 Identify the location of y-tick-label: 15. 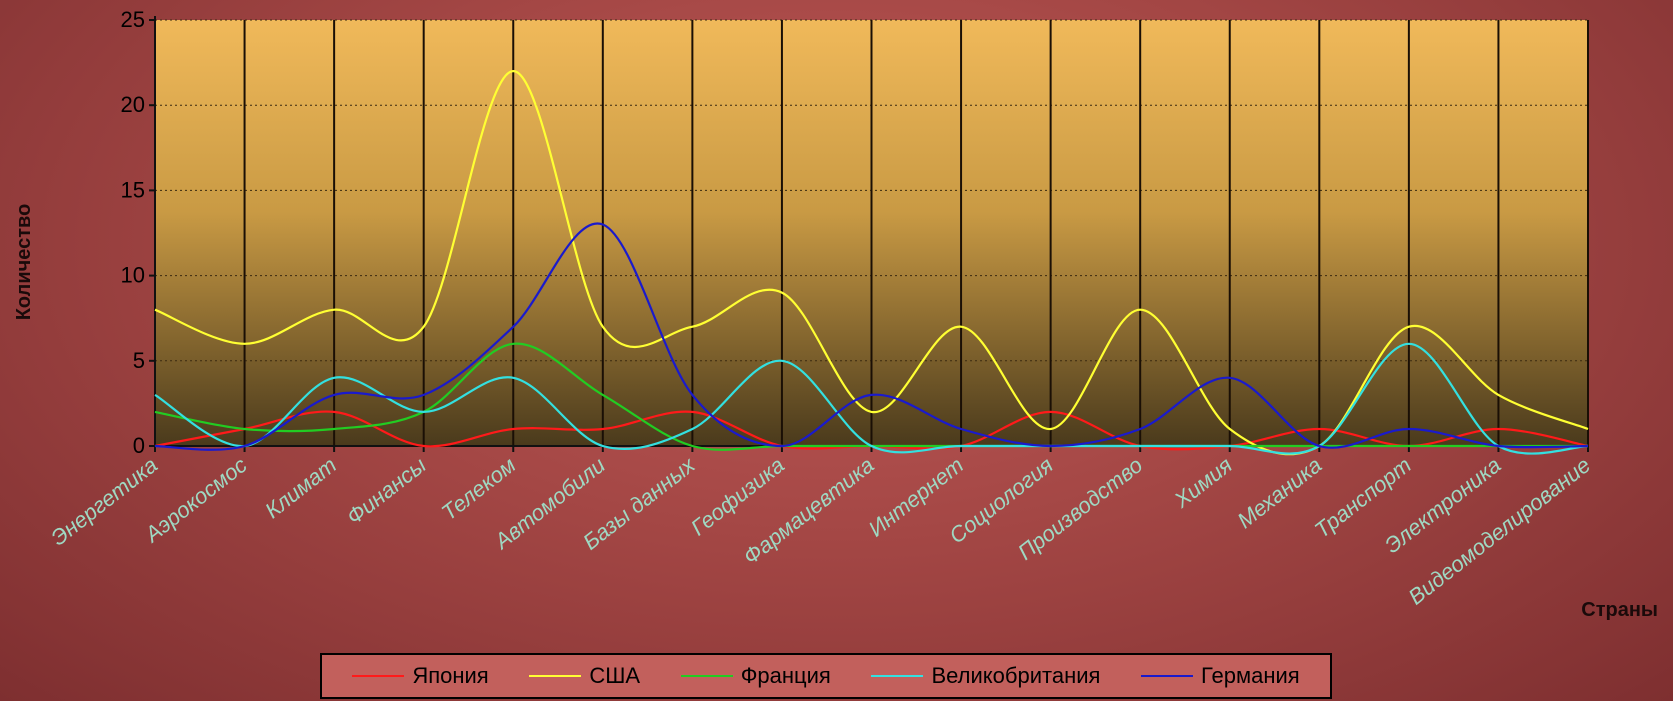
(133, 189).